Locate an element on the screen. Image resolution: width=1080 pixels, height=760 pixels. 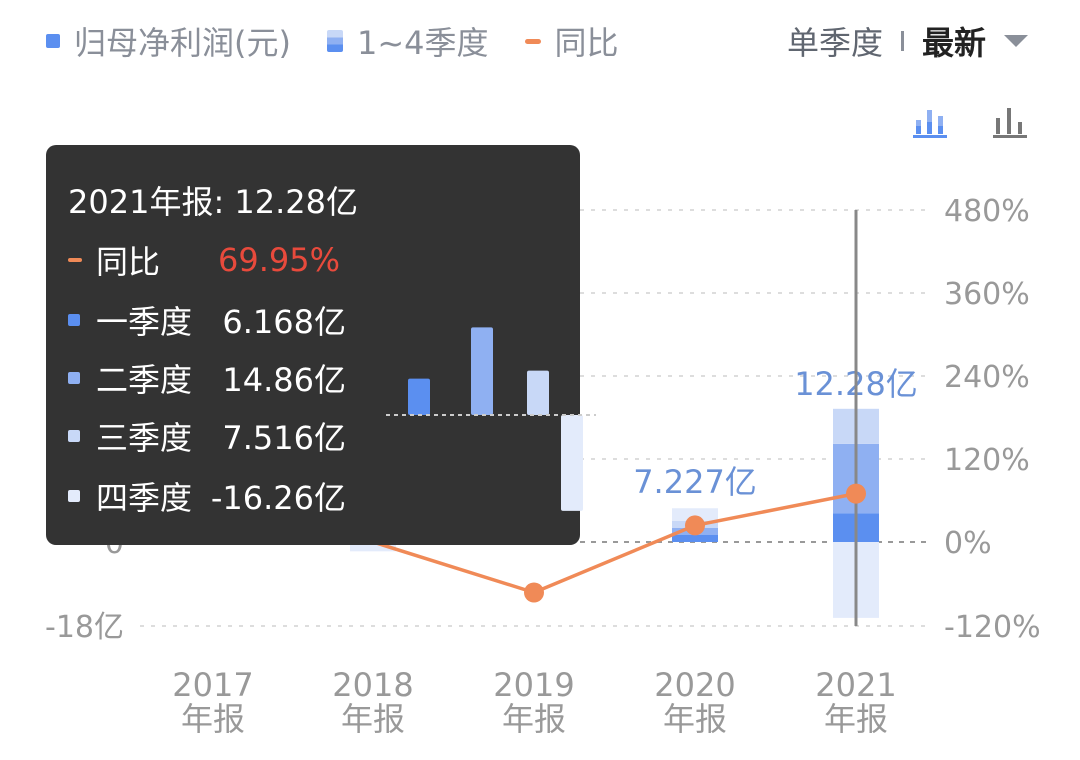
legend-item-yoy: 同比 is located at coordinates (571, 41).